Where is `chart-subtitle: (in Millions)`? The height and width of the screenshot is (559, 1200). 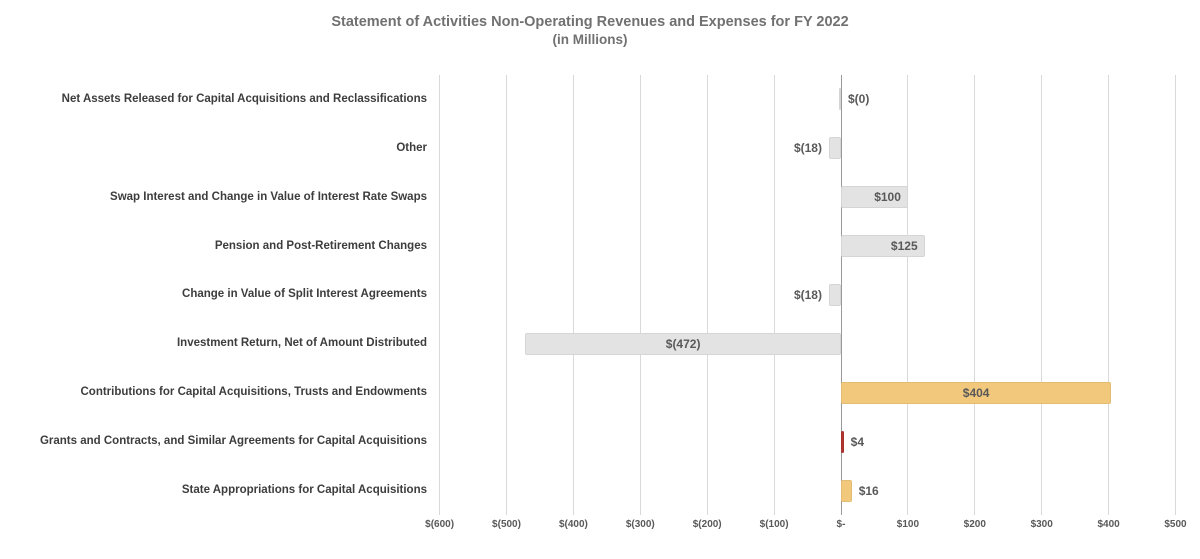
chart-subtitle: (in Millions) is located at coordinates (590, 39).